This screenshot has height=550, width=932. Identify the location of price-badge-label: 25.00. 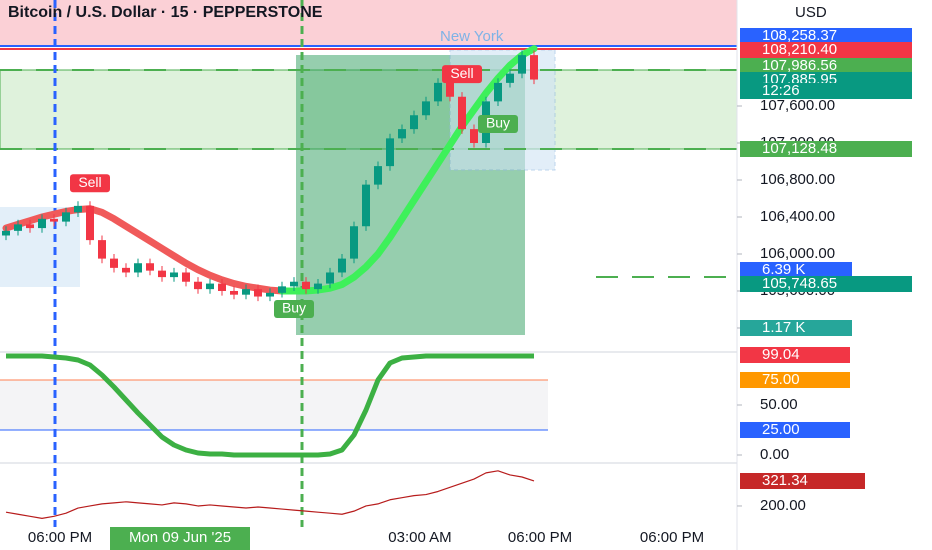
(781, 429).